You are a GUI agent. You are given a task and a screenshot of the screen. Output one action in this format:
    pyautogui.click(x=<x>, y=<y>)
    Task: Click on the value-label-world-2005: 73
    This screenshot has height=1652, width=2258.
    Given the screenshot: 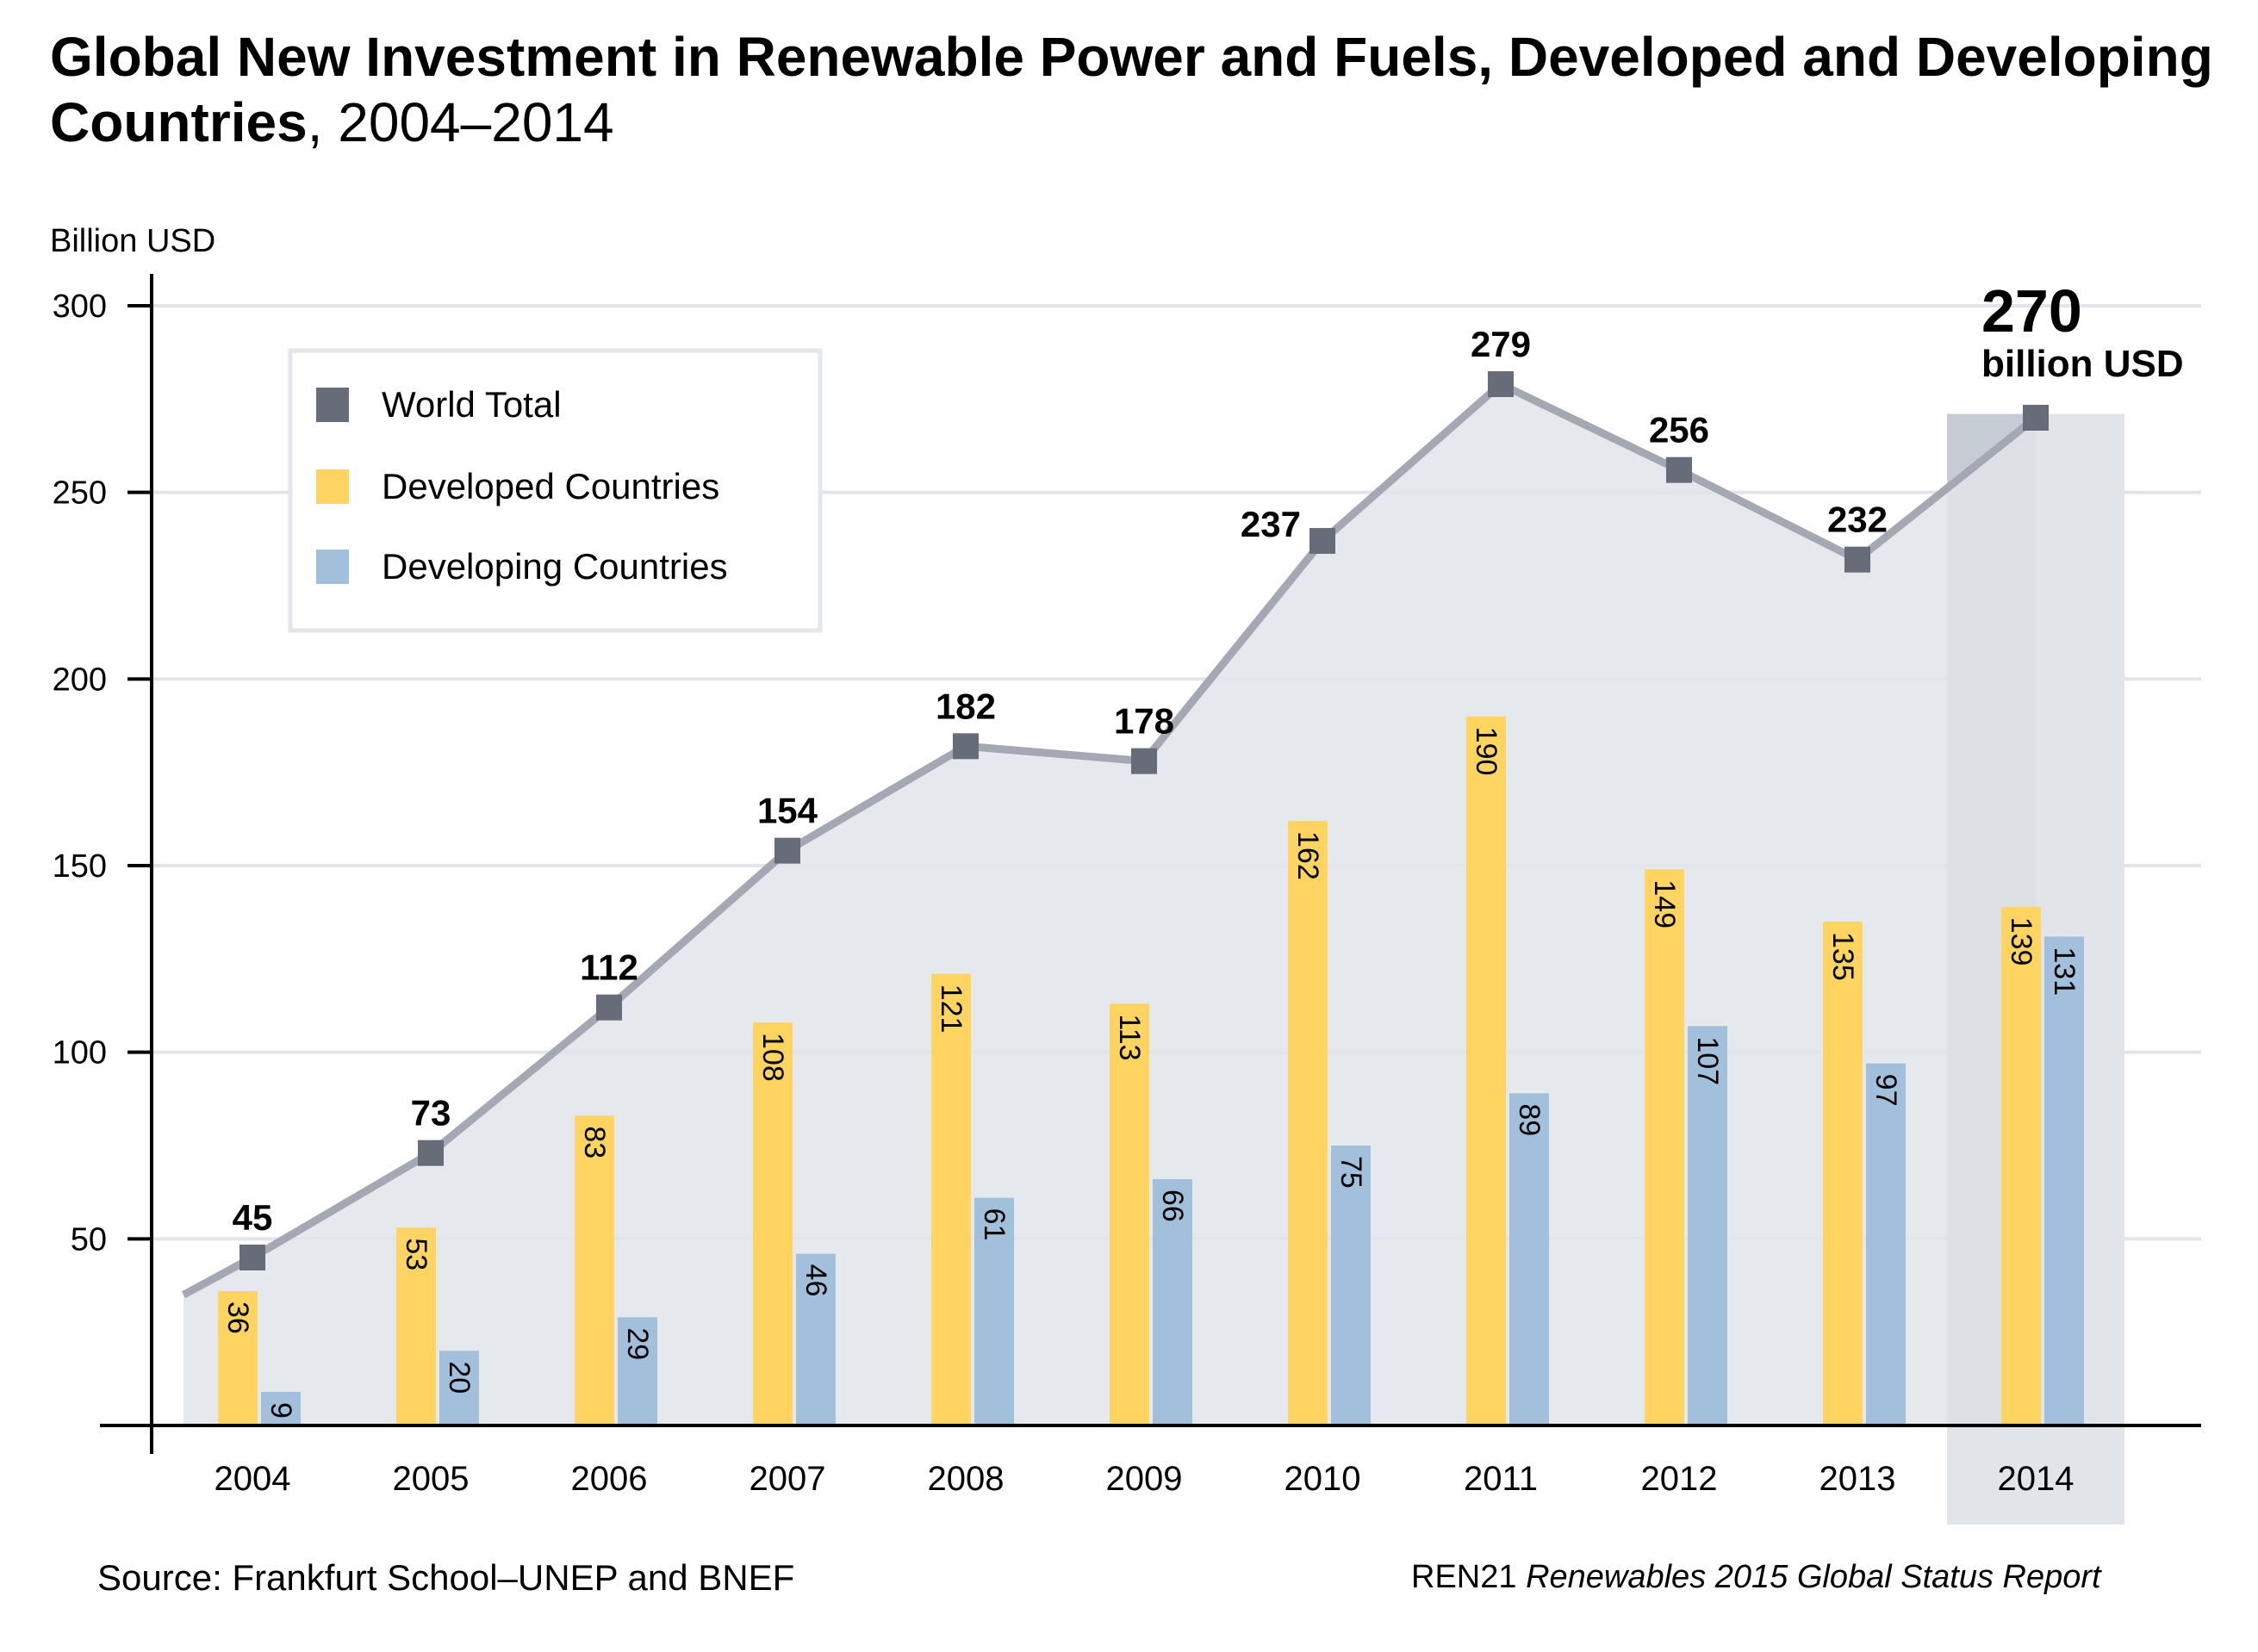 What is the action you would take?
    pyautogui.click(x=431, y=1113)
    